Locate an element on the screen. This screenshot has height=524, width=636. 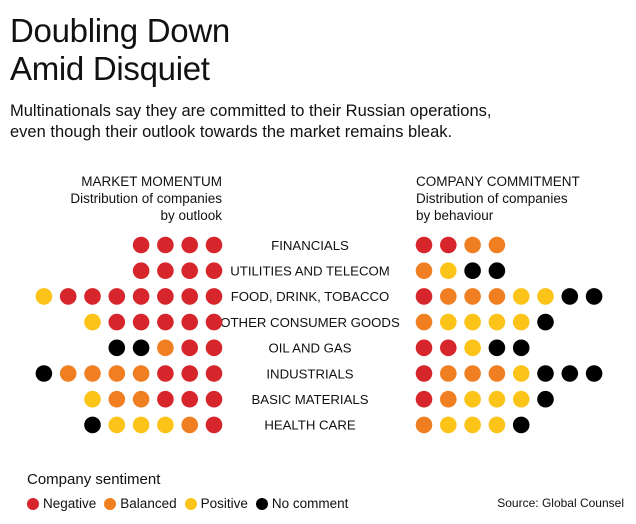
legend-item-positive: Positive is located at coordinates (216, 503).